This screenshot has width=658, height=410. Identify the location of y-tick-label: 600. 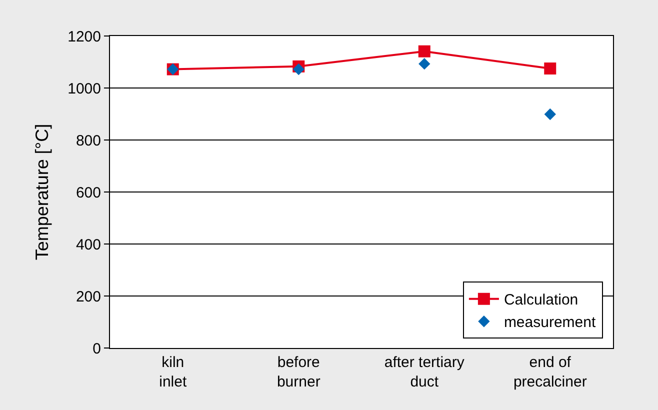
(88, 193).